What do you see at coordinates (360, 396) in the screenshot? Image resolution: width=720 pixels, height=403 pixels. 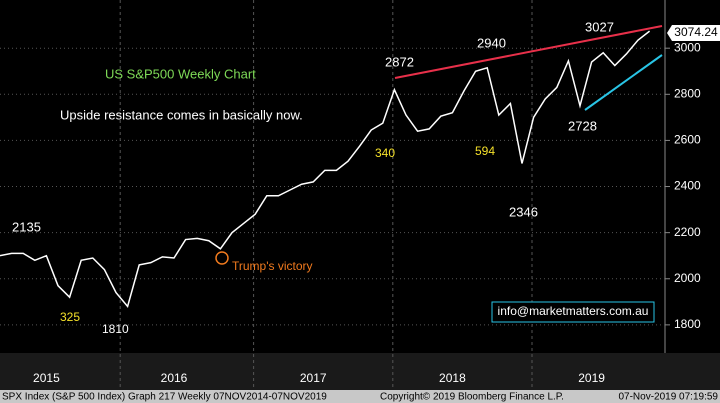 I see `footer-band` at bounding box center [360, 396].